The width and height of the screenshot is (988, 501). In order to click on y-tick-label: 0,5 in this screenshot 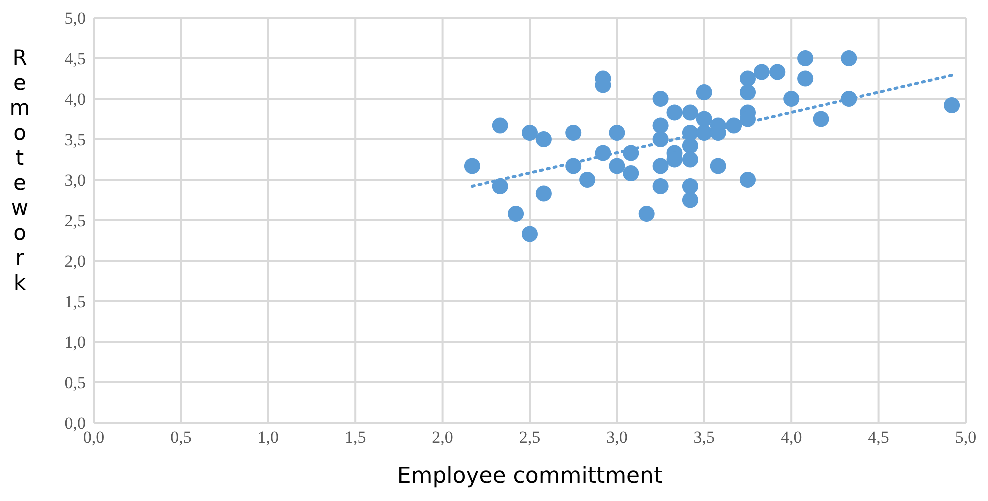, I will do `click(75, 383)`.